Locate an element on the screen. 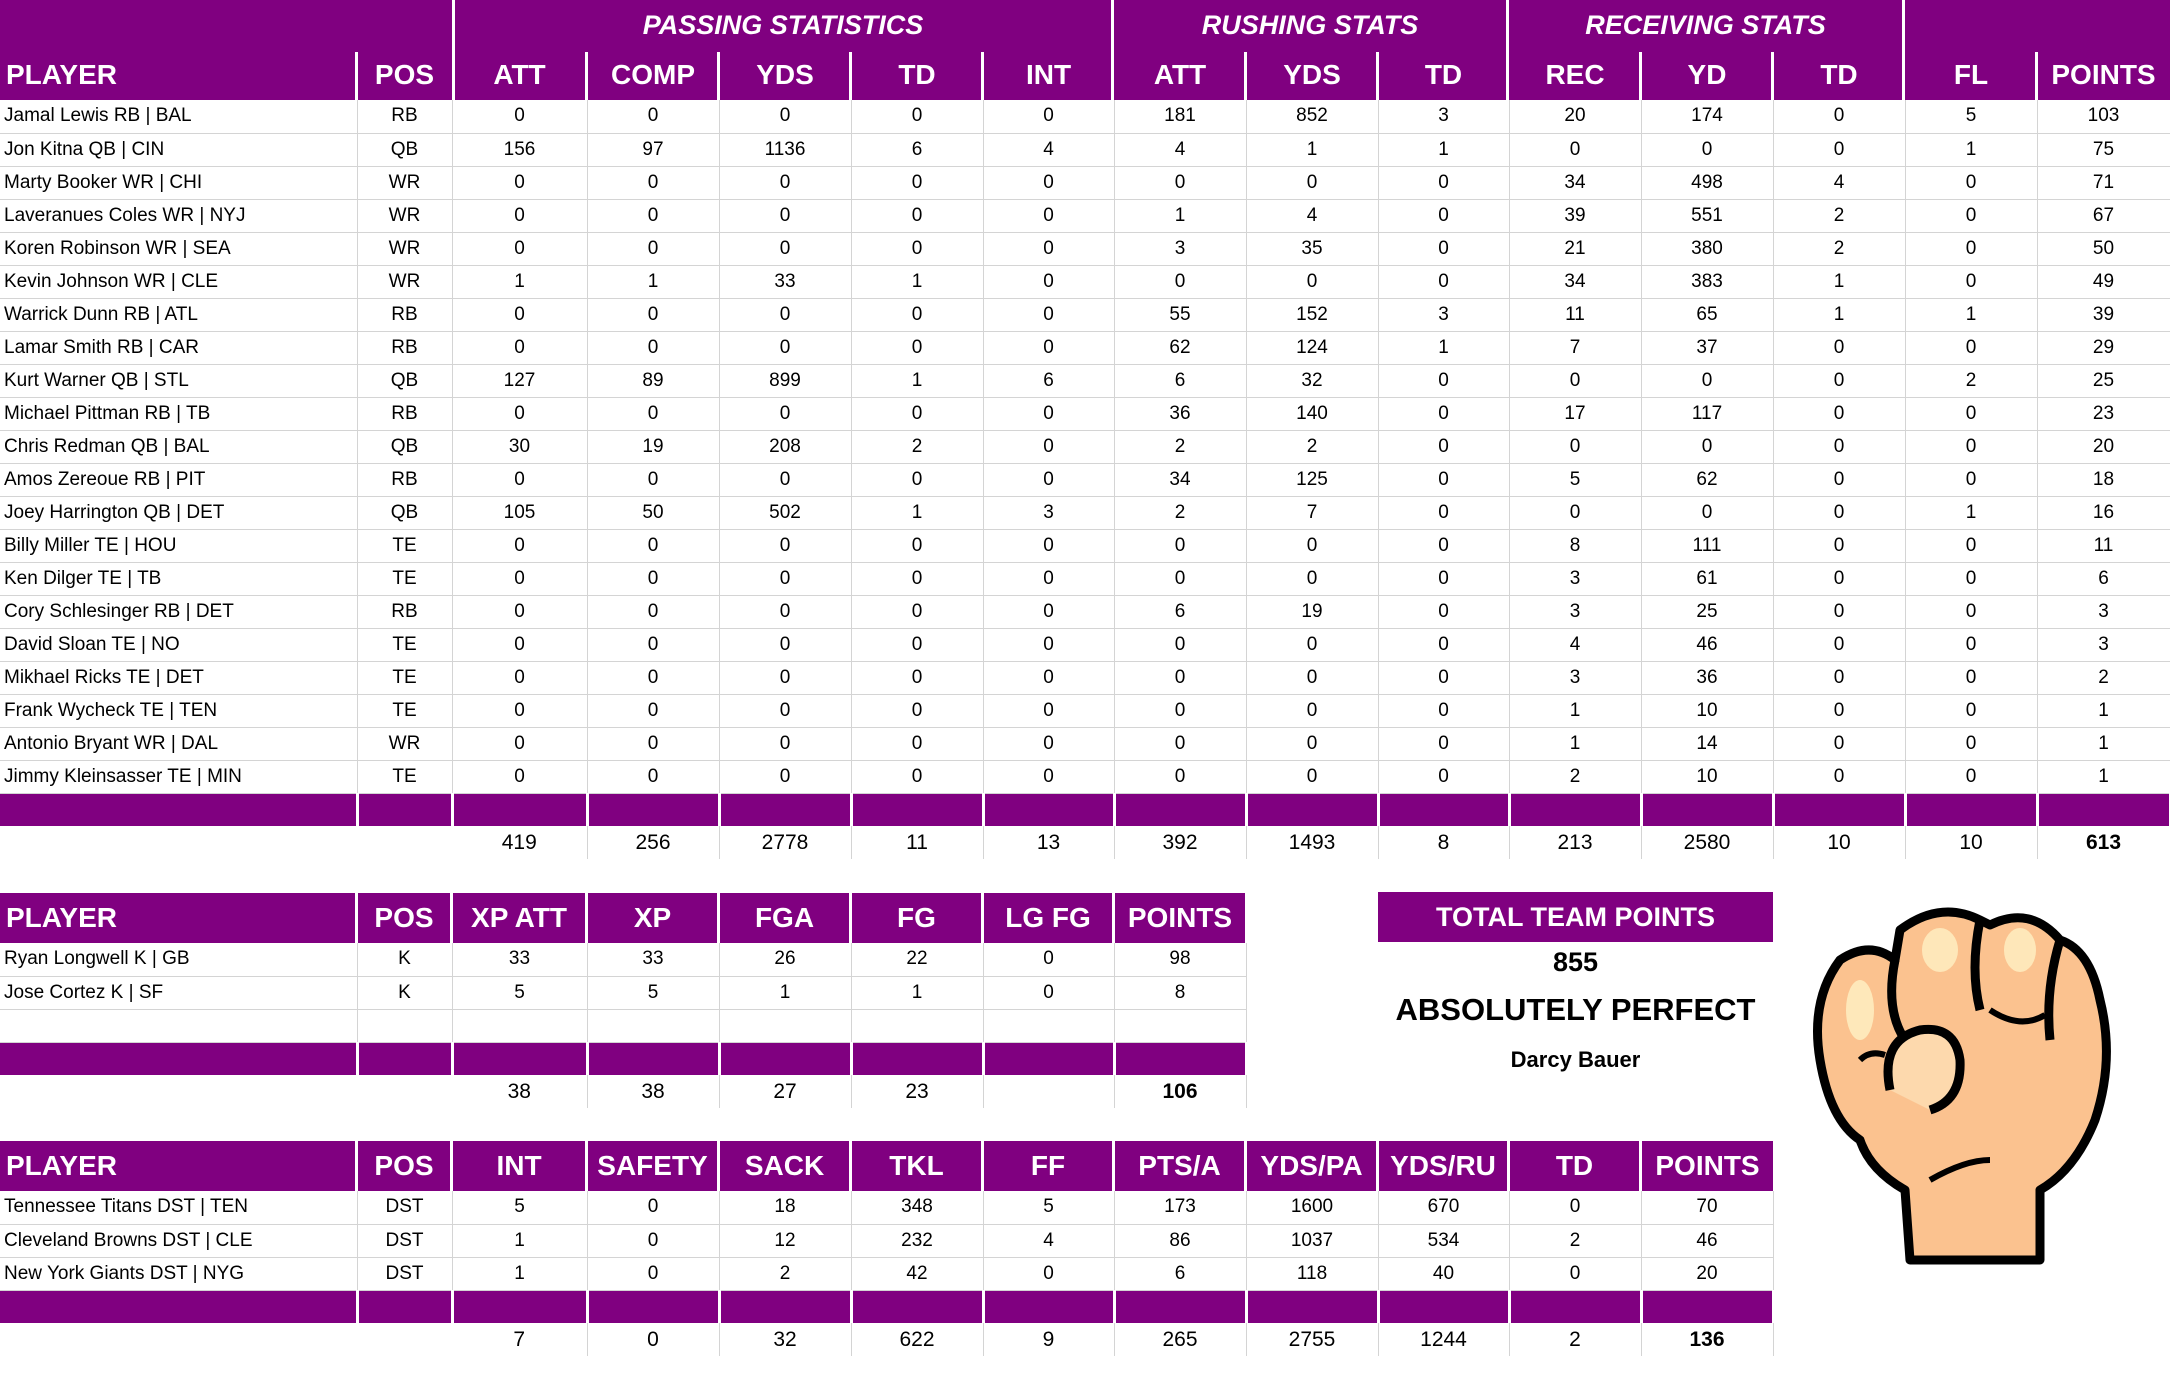  position-cell: WR is located at coordinates (405, 282).